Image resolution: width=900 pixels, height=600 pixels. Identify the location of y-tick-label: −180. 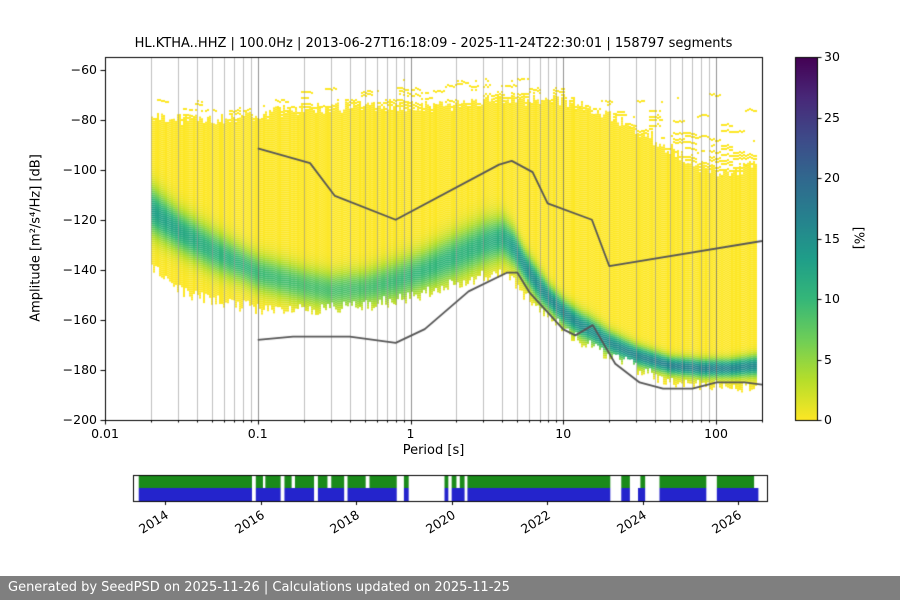
(79, 369).